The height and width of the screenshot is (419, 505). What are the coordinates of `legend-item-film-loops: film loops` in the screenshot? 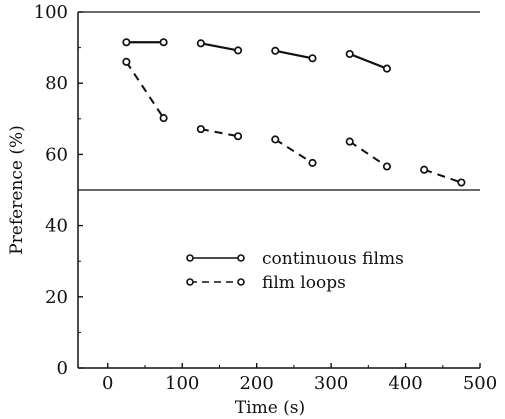 It's located at (266, 283).